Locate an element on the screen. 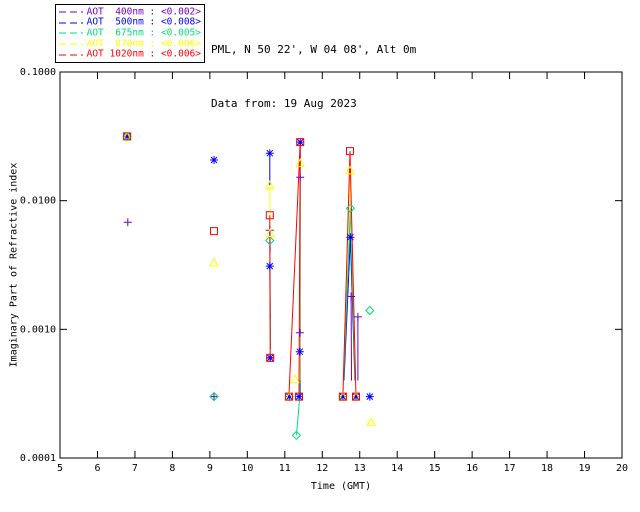 Image resolution: width=640 pixels, height=512 pixels. legend-label: AOT 870nm : <0.006> is located at coordinates (143, 44).